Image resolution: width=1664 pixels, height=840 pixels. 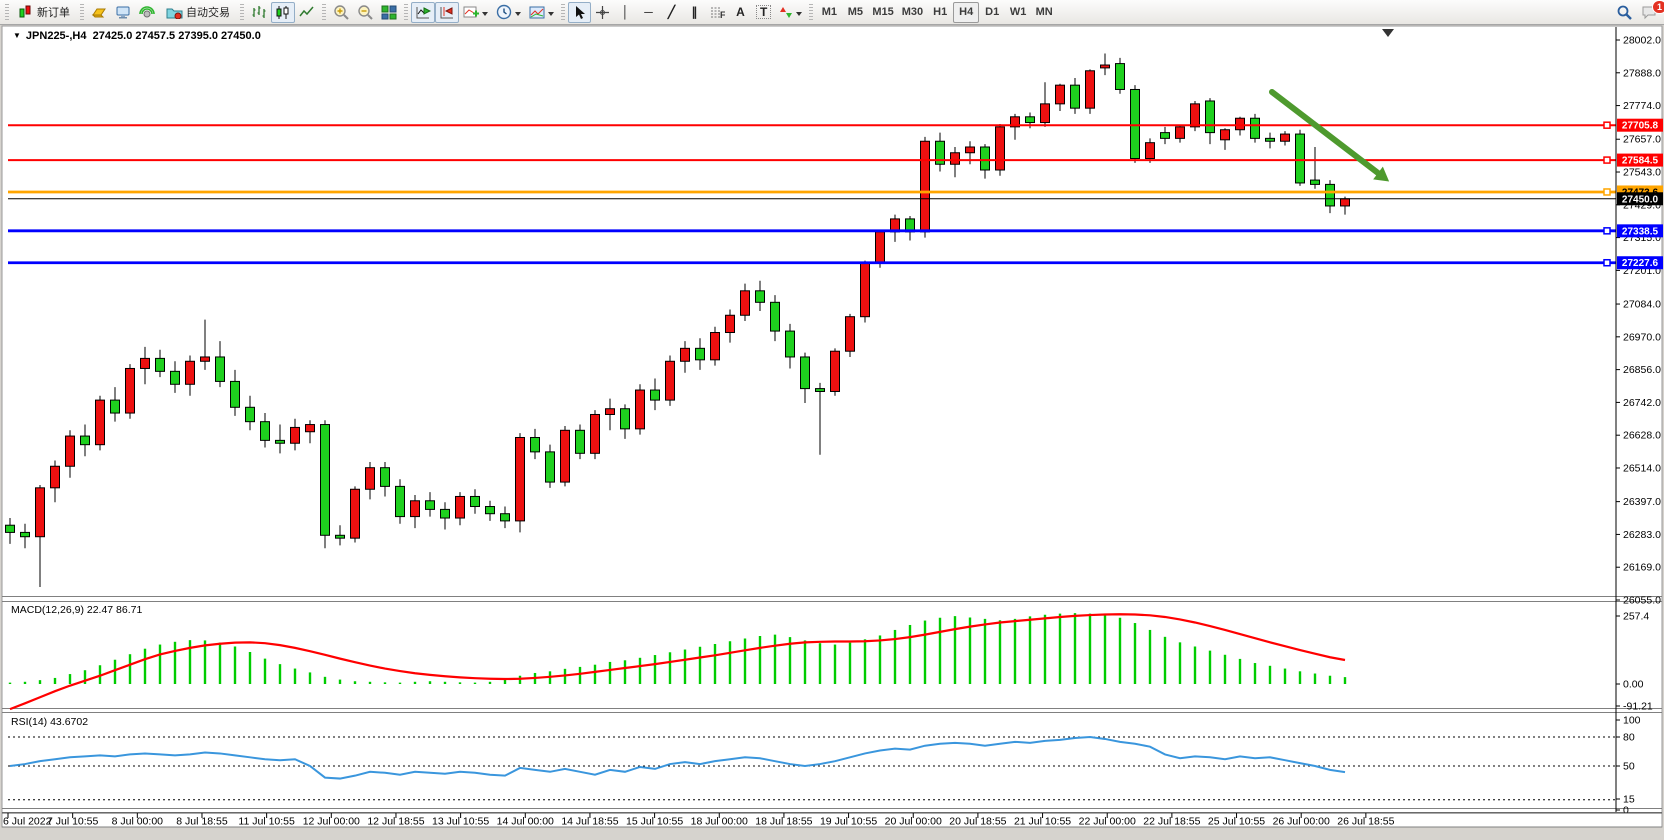 What do you see at coordinates (259, 12) in the screenshot?
I see `bar-chart-button` at bounding box center [259, 12].